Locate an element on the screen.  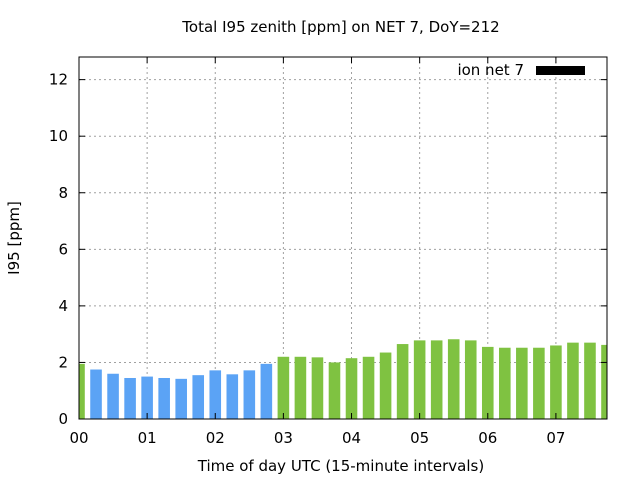
y-tick-label: 6 is located at coordinates (63, 249).